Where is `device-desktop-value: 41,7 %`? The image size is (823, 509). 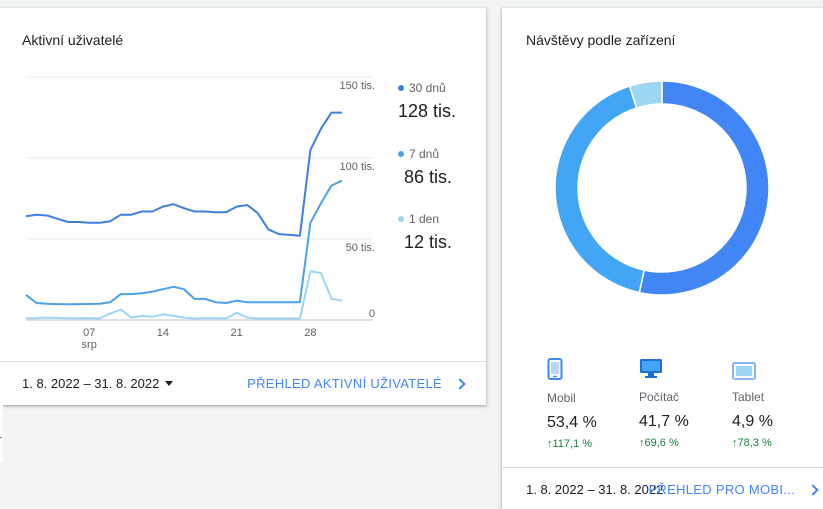
device-desktop-value: 41,7 % is located at coordinates (664, 421).